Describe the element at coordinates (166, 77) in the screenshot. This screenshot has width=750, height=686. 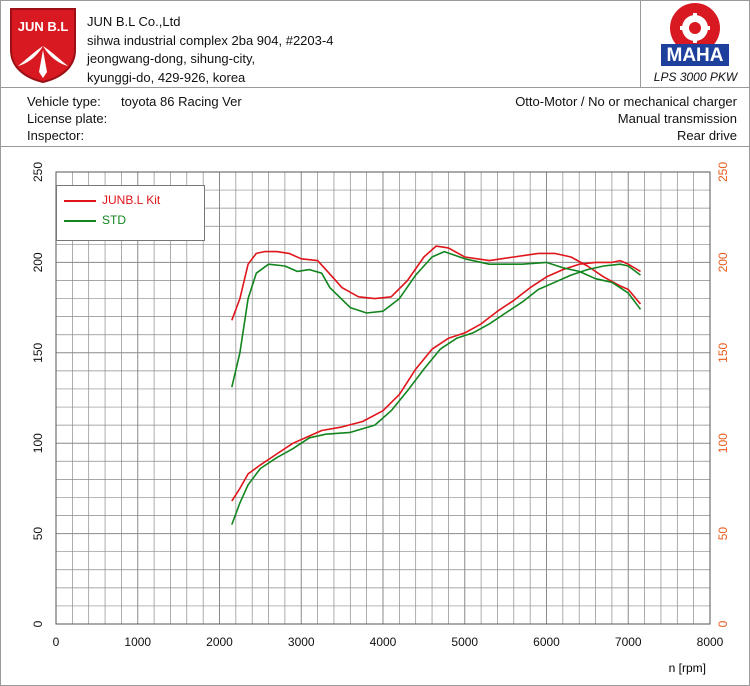
I see `address-line: kyunggi-do, 429-926, korea` at that location.